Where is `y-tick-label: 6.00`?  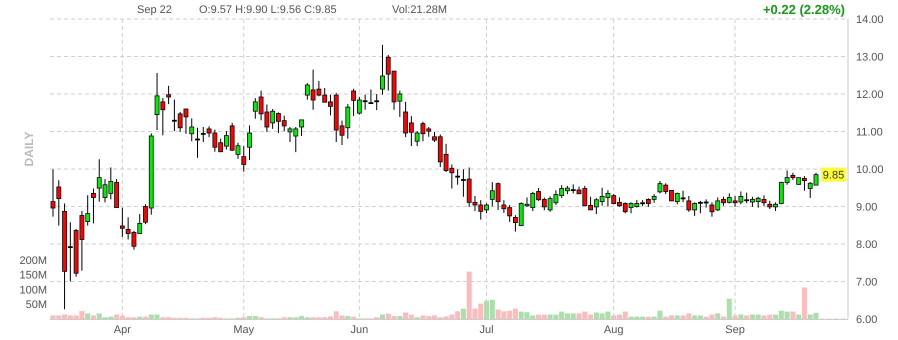 y-tick-label: 6.00 is located at coordinates (867, 320).